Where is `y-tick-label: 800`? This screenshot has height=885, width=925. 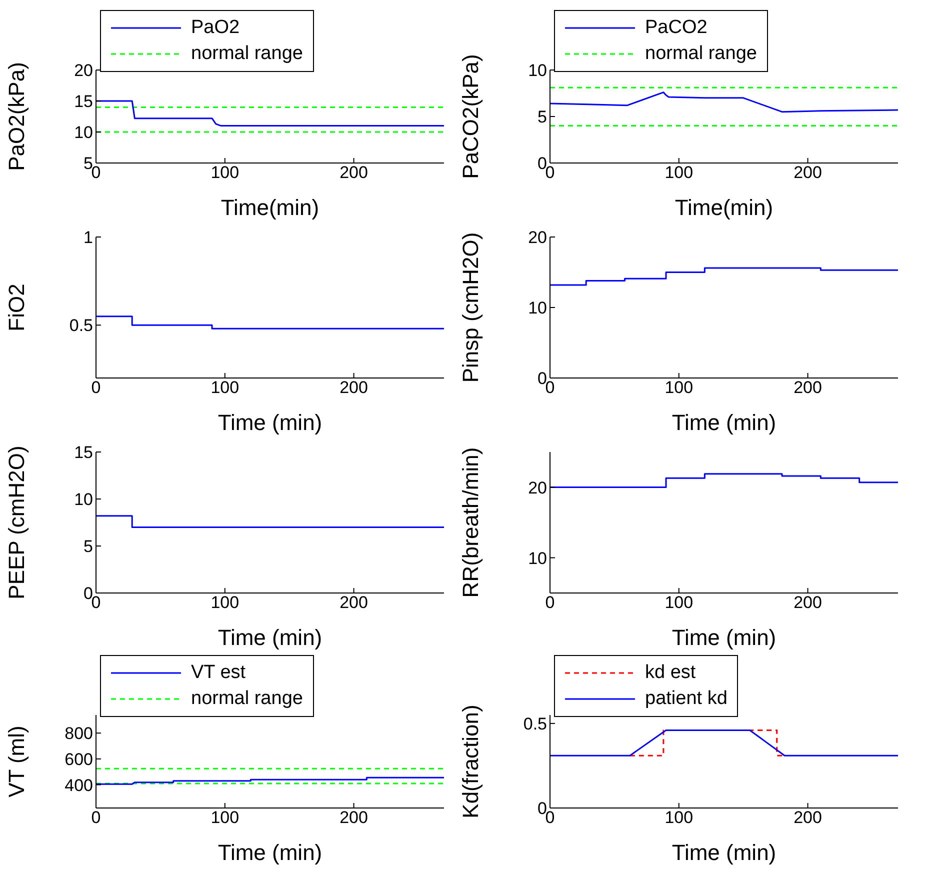
y-tick-label: 800 is located at coordinates (78, 734).